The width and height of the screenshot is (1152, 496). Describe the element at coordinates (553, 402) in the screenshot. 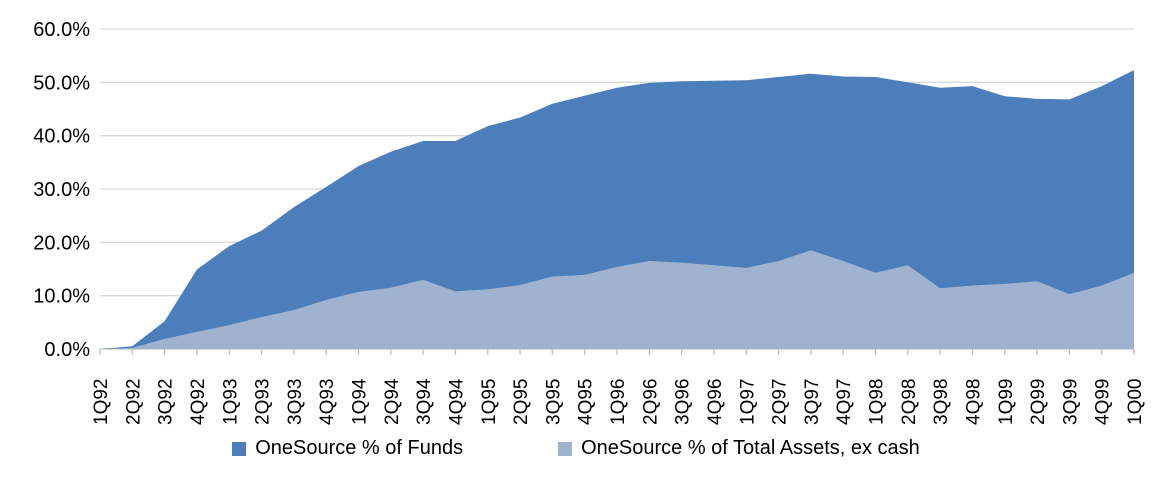

I see `x-axis-tick-label: 3Q95` at that location.